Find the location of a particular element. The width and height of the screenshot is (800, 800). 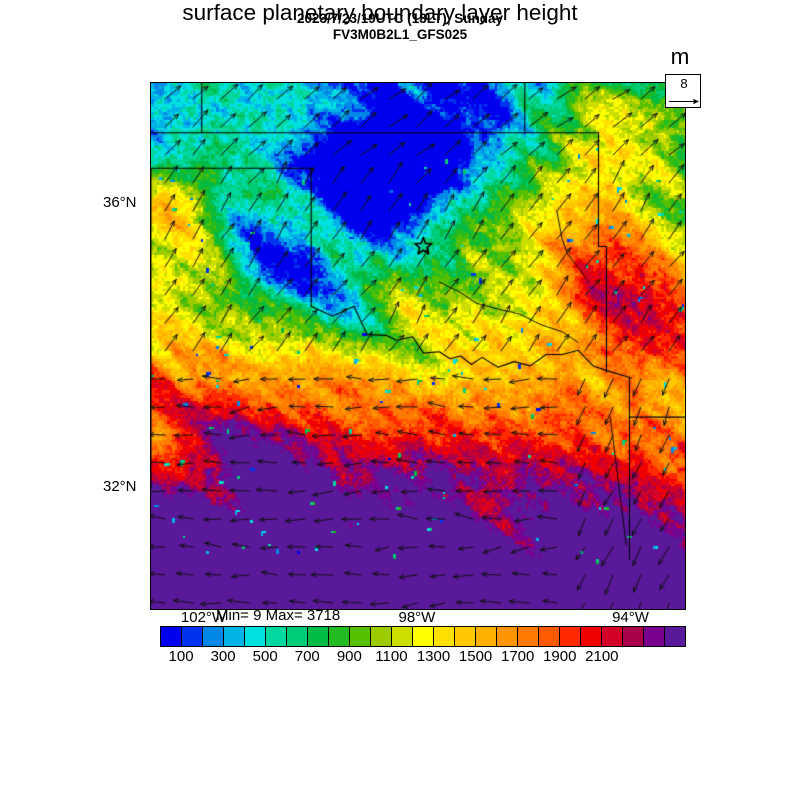

units-label: m is located at coordinates (680, 56).